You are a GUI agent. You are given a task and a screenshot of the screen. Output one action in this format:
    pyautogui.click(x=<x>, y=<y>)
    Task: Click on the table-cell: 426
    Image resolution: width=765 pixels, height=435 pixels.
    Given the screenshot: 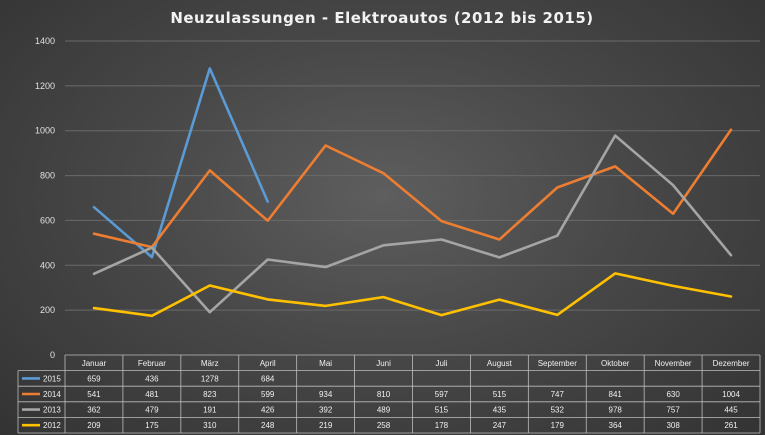 What is the action you would take?
    pyautogui.click(x=268, y=410)
    